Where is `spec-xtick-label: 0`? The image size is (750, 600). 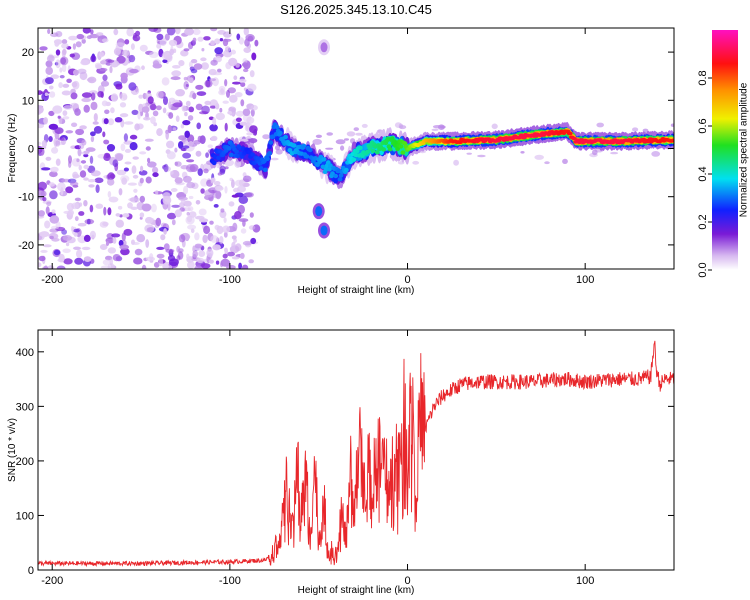
spec-xtick-label: 0 is located at coordinates (407, 280).